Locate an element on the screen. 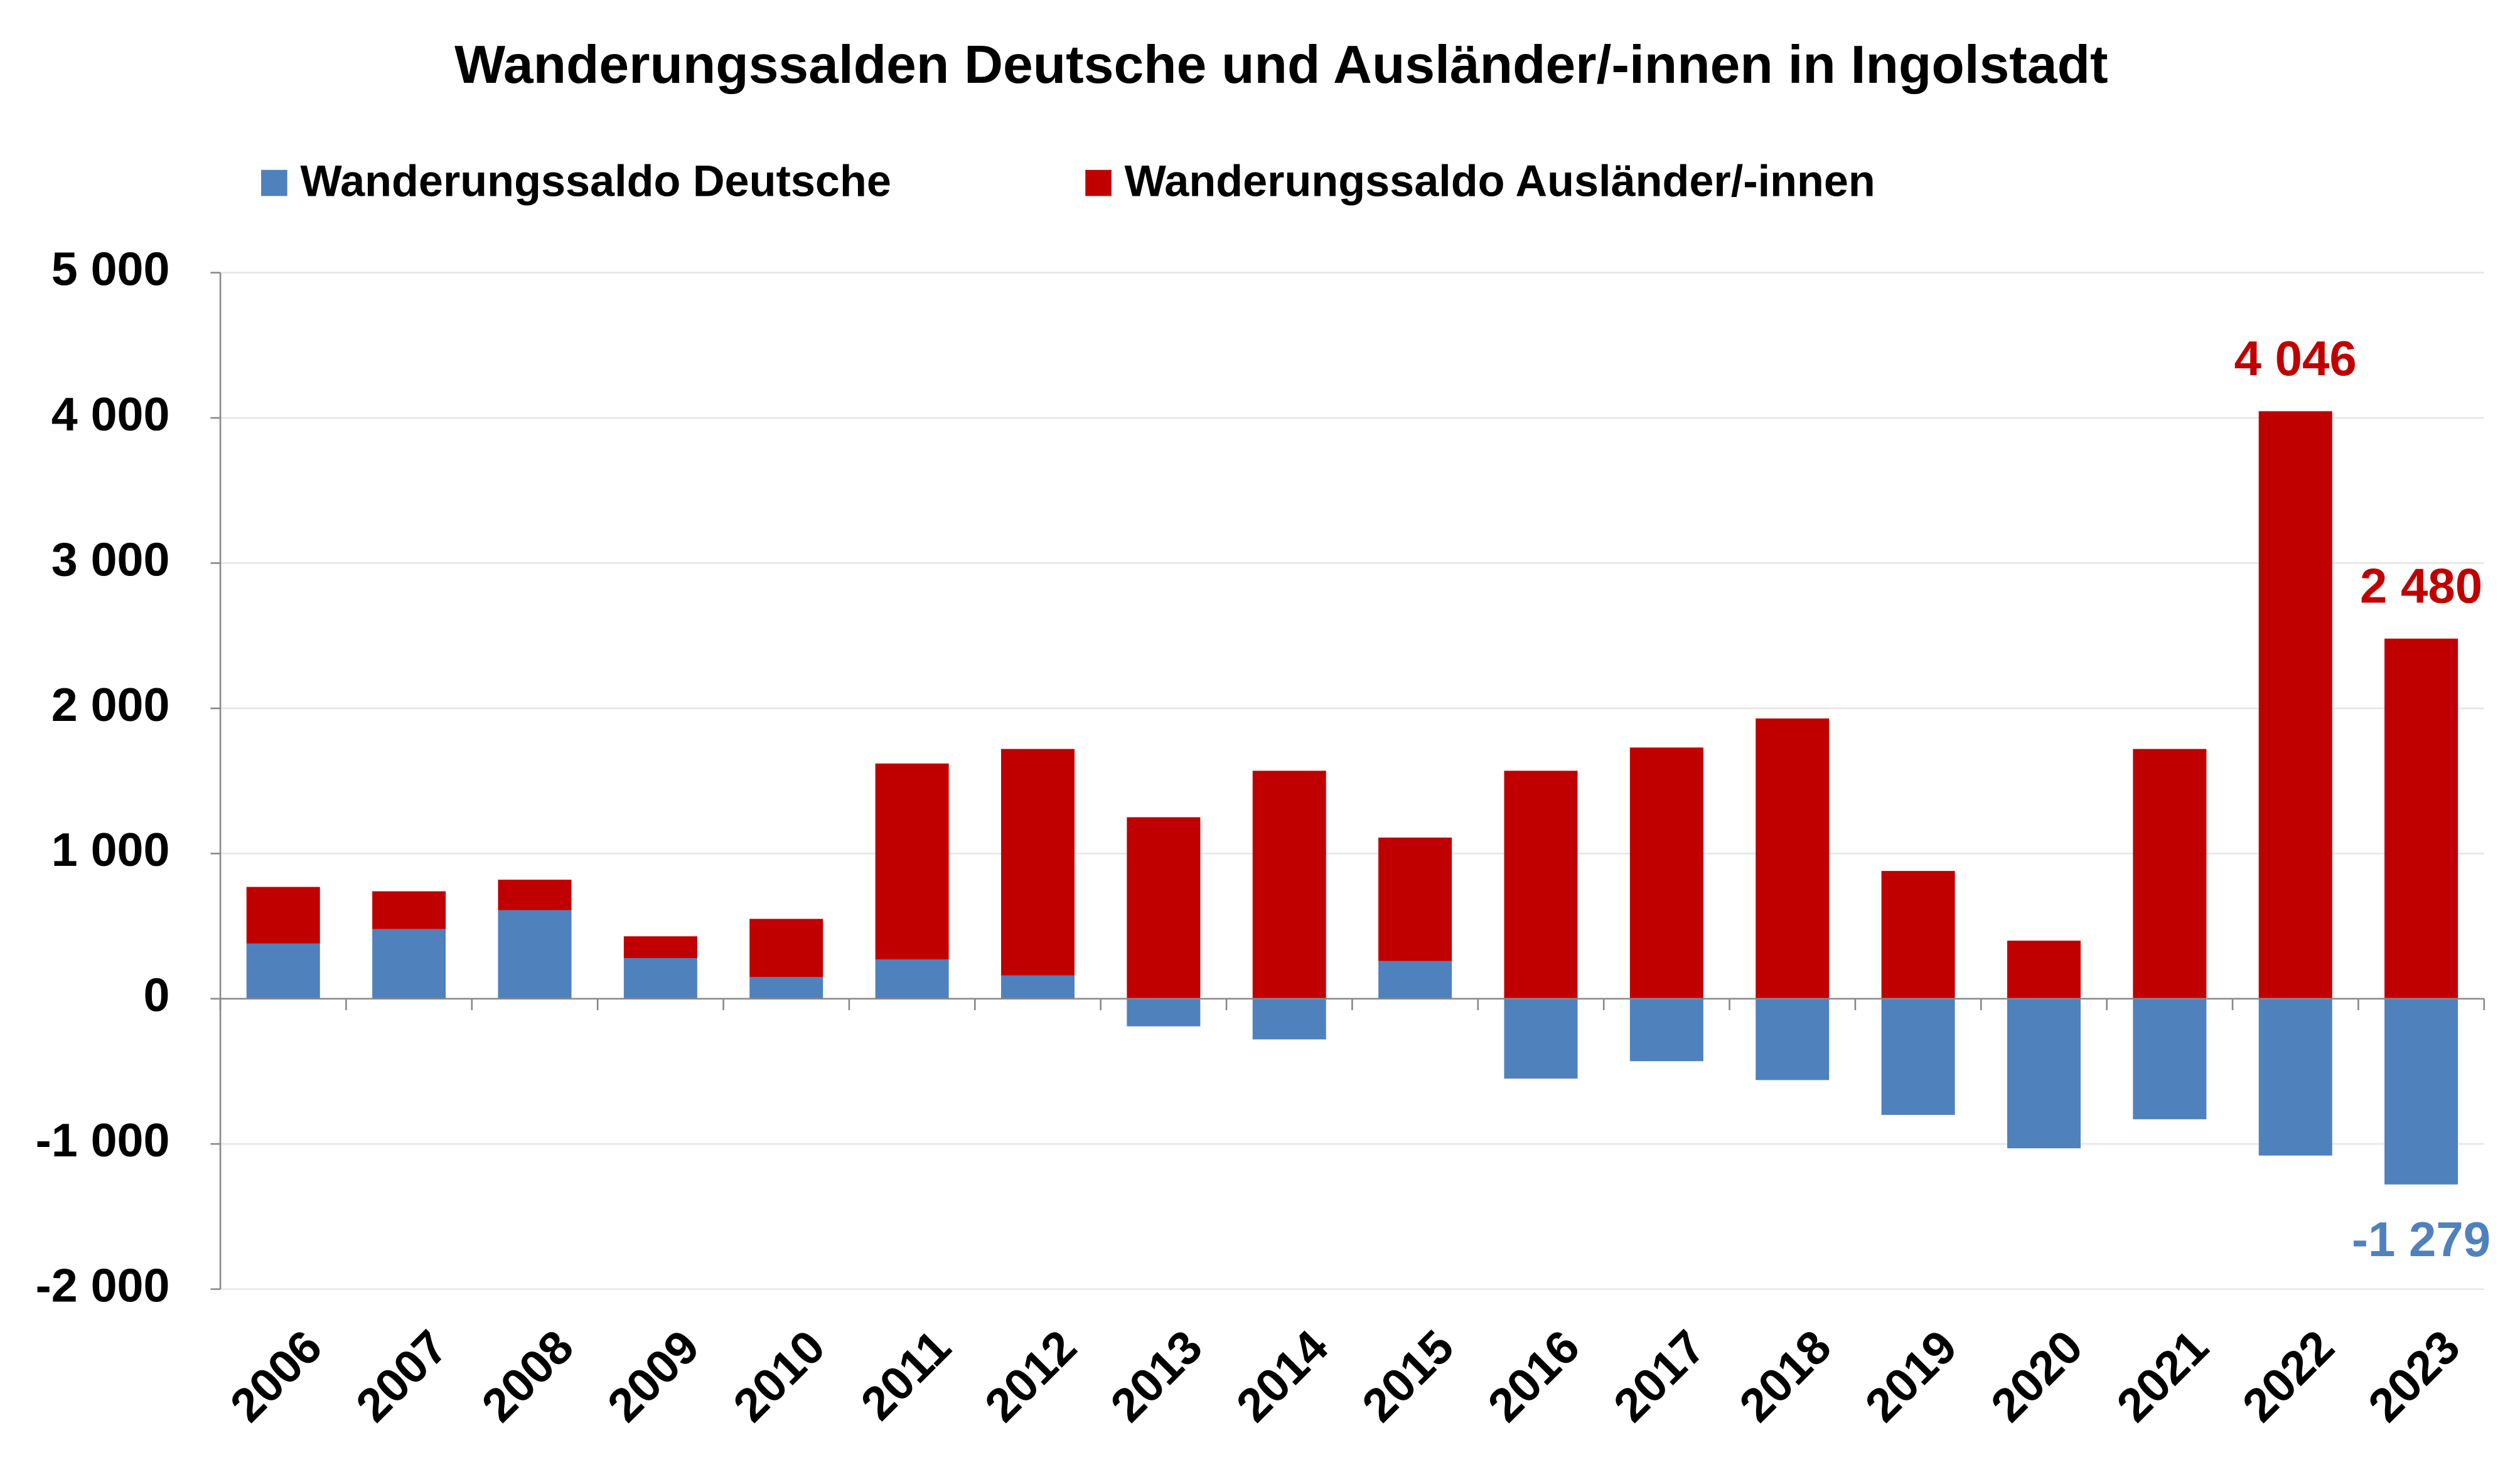 This screenshot has width=2520, height=1477. x-tick-label: 2014 is located at coordinates (1282, 1376).